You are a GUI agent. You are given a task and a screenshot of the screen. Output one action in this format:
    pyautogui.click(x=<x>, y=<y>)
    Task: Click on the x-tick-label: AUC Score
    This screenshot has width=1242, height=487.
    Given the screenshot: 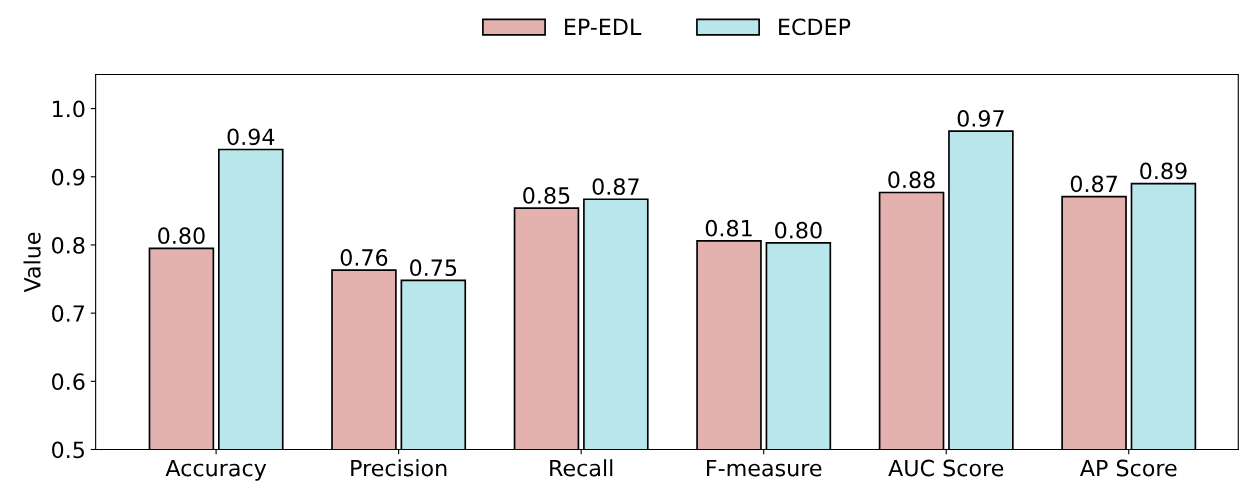 What is the action you would take?
    pyautogui.click(x=946, y=468)
    